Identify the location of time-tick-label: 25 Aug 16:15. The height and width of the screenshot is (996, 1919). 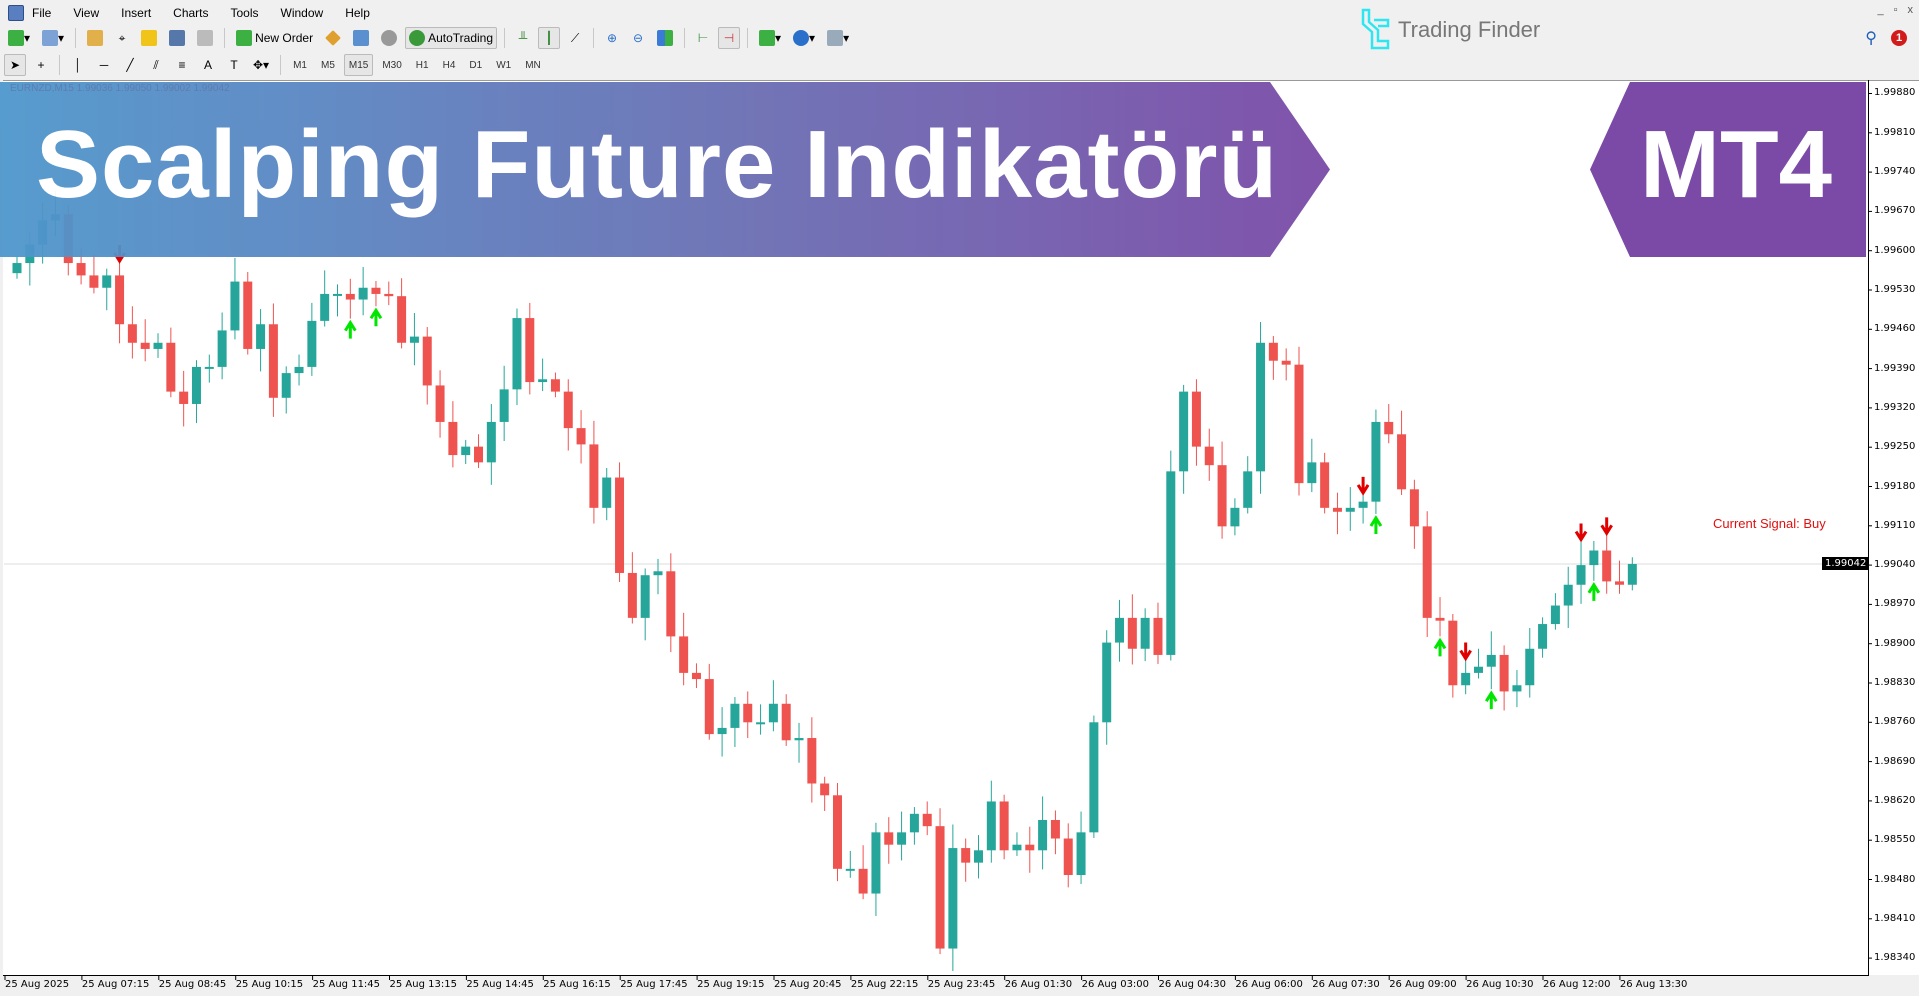
(577, 984).